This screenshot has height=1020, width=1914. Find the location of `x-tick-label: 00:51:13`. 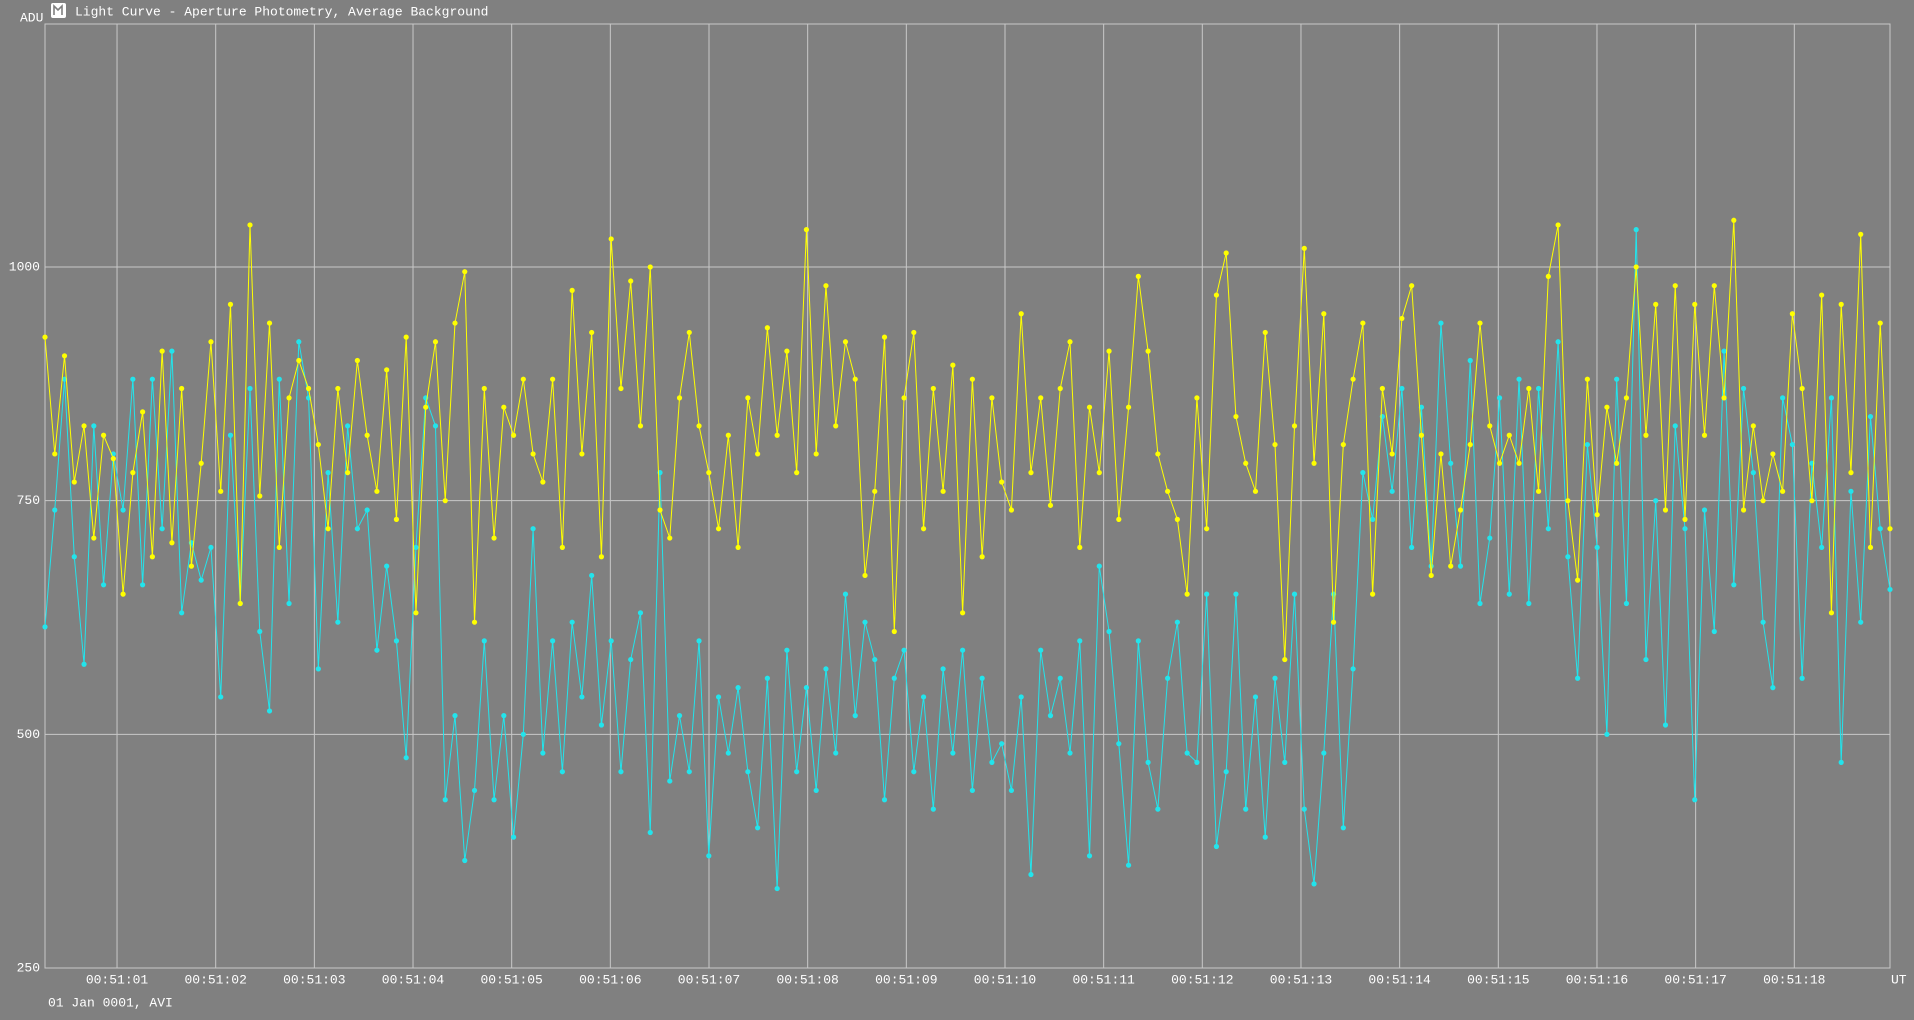

x-tick-label: 00:51:13 is located at coordinates (1301, 979).